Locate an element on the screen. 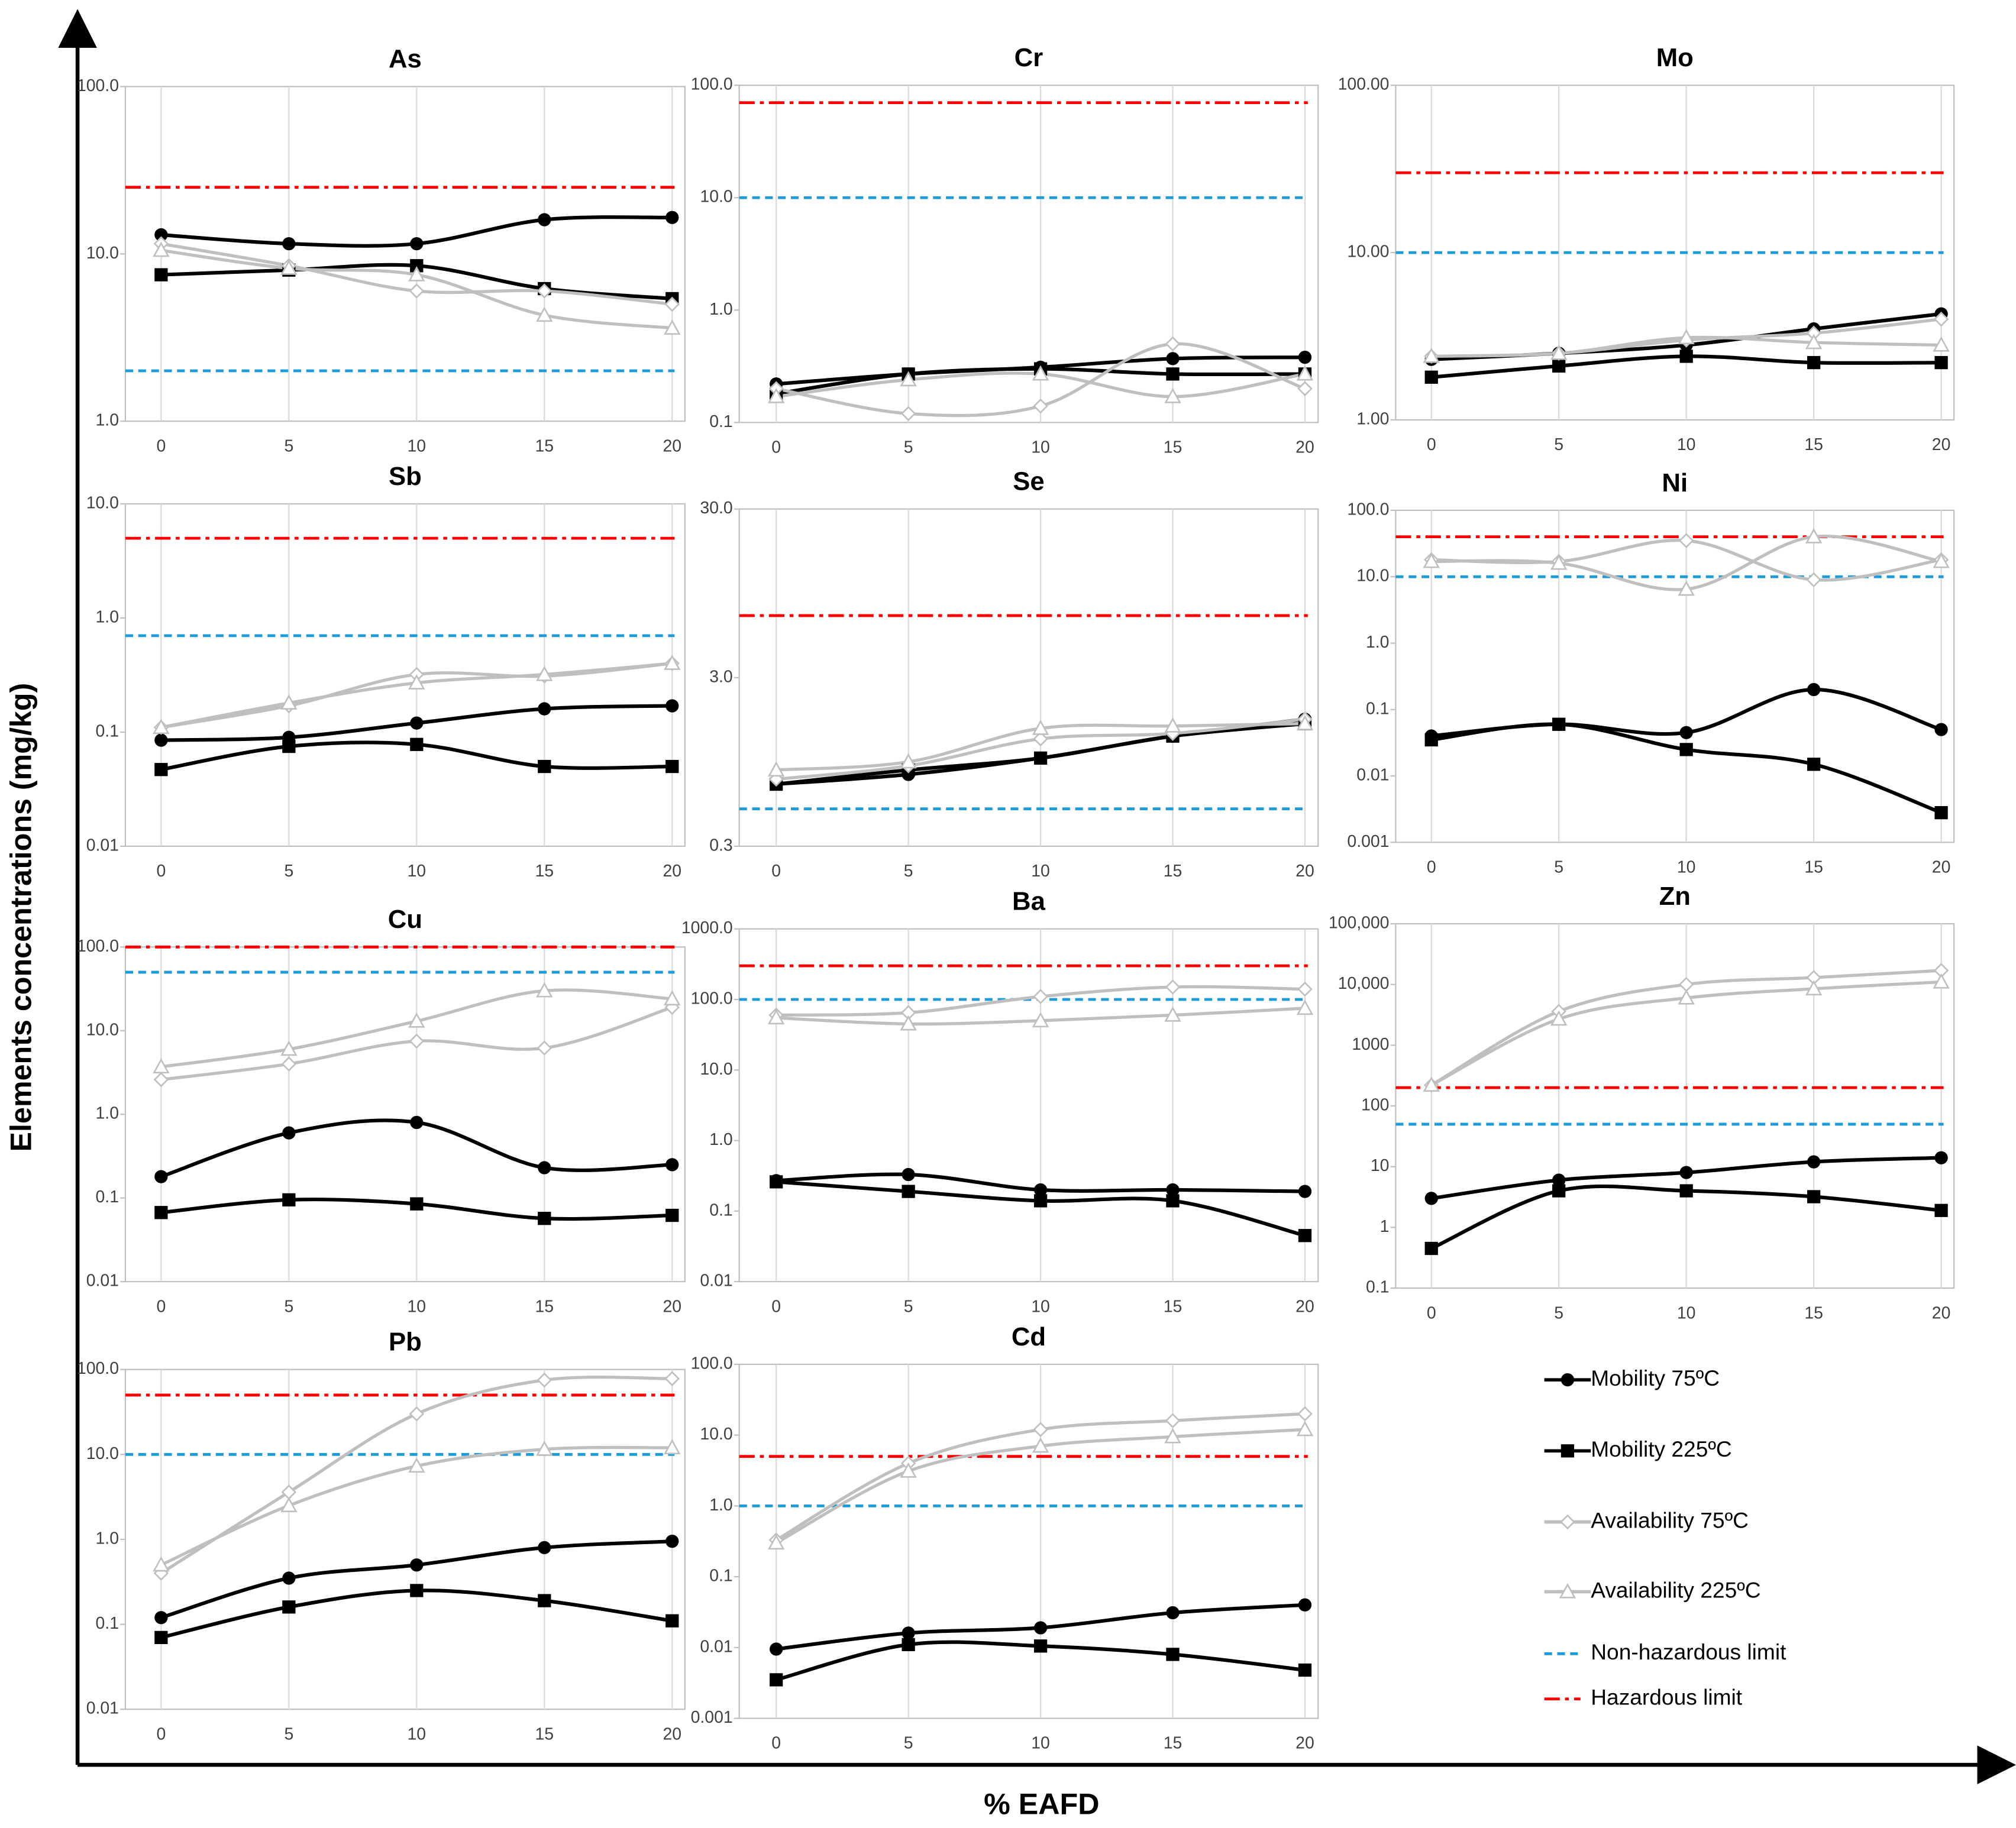  panel-title: Se is located at coordinates (1028, 481).